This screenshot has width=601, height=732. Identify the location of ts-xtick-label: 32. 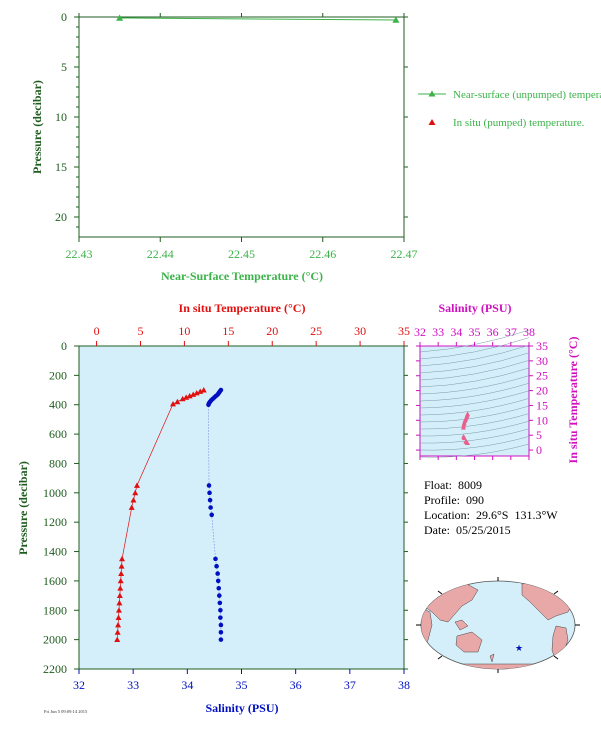
(420, 332).